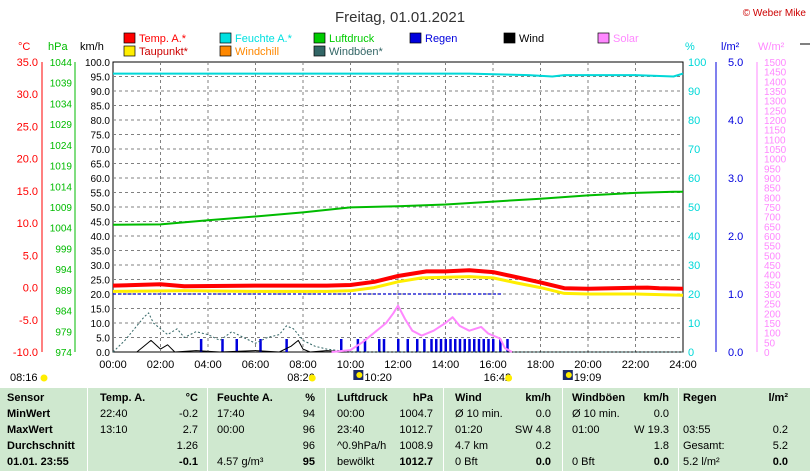 The width and height of the screenshot is (810, 471). What do you see at coordinates (778, 398) in the screenshot?
I see `table-header-cell: l/m²` at bounding box center [778, 398].